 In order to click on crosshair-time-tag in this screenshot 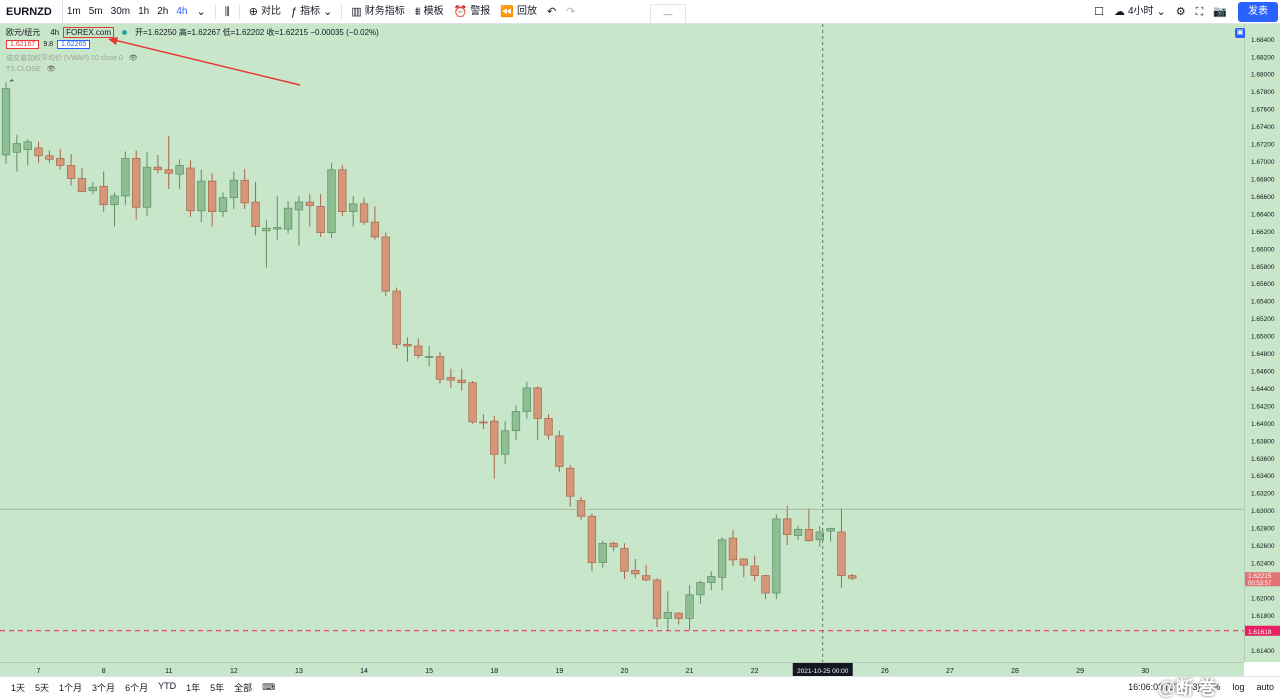, I will do `click(822, 670)`.